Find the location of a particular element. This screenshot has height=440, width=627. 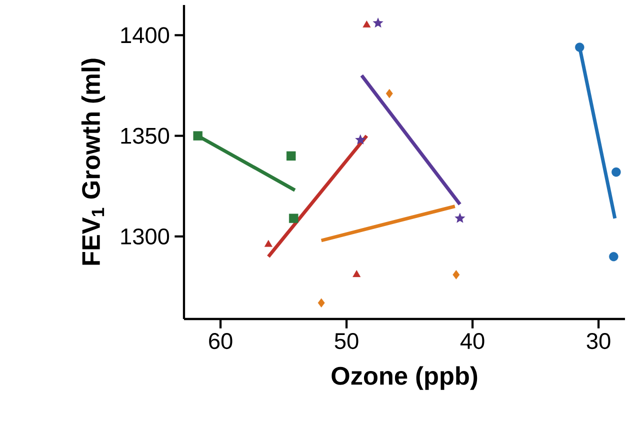

x-tick-label: 50 is located at coordinates (346, 341).